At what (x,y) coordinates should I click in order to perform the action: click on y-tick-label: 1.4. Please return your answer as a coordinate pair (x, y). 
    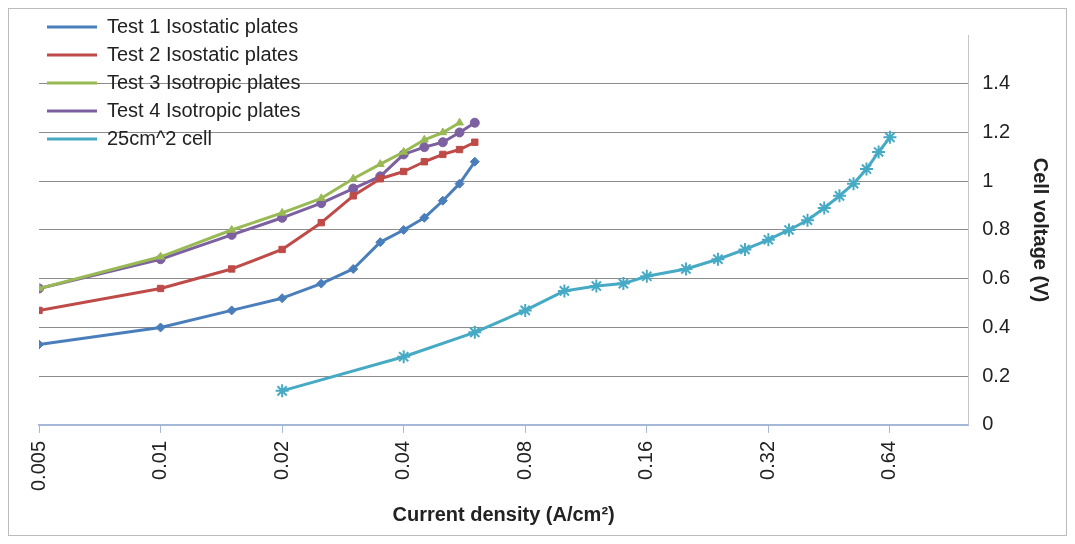
    Looking at the image, I should click on (996, 82).